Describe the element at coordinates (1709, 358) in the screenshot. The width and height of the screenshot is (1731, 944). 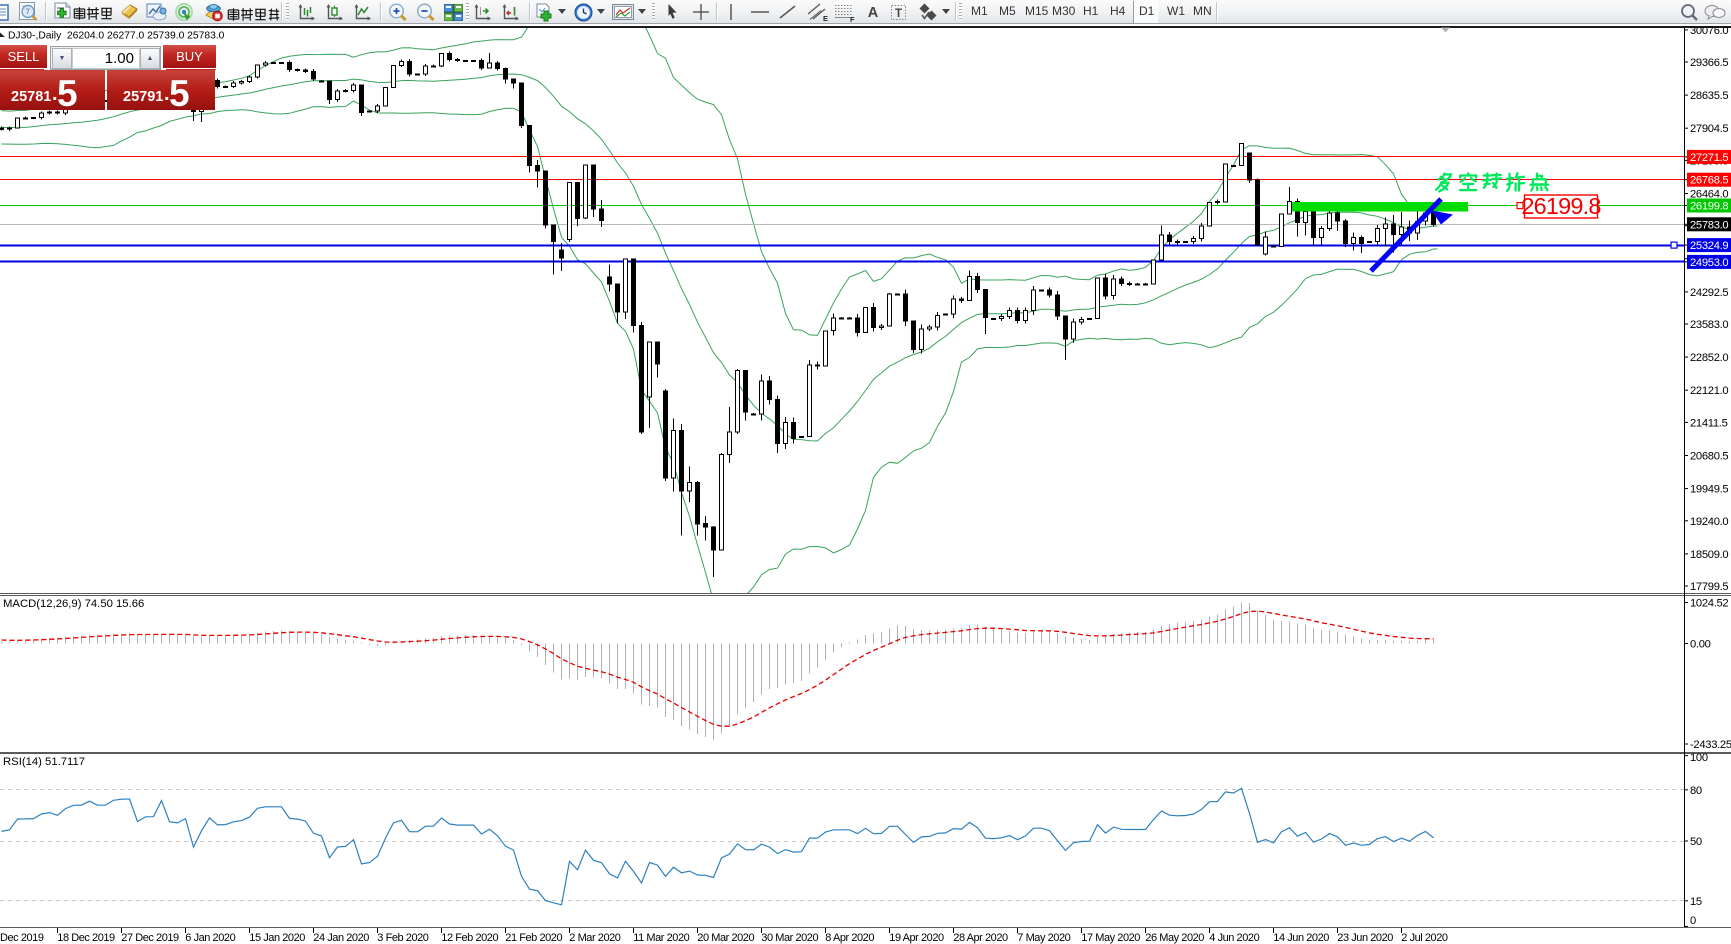
I see `svg-text: 22852.0` at that location.